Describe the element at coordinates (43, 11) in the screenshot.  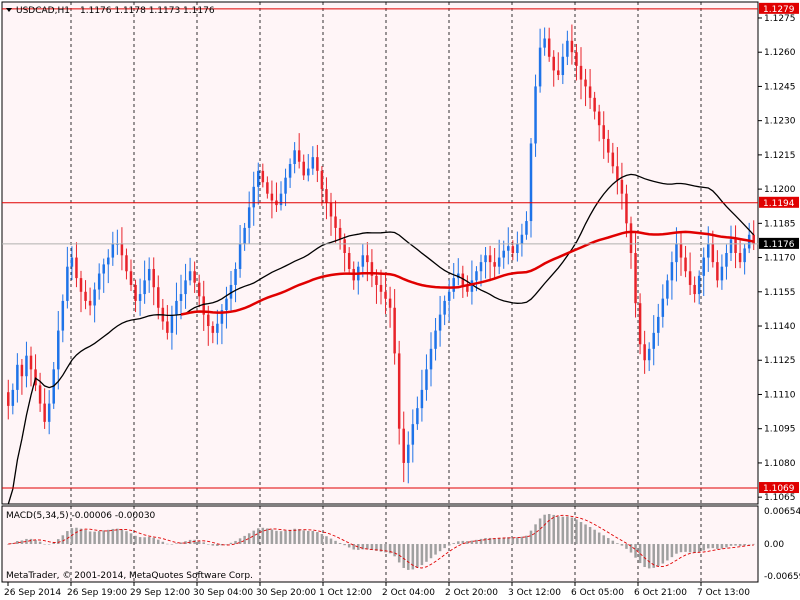
I see `symbol-label: USDCAD,H1` at that location.